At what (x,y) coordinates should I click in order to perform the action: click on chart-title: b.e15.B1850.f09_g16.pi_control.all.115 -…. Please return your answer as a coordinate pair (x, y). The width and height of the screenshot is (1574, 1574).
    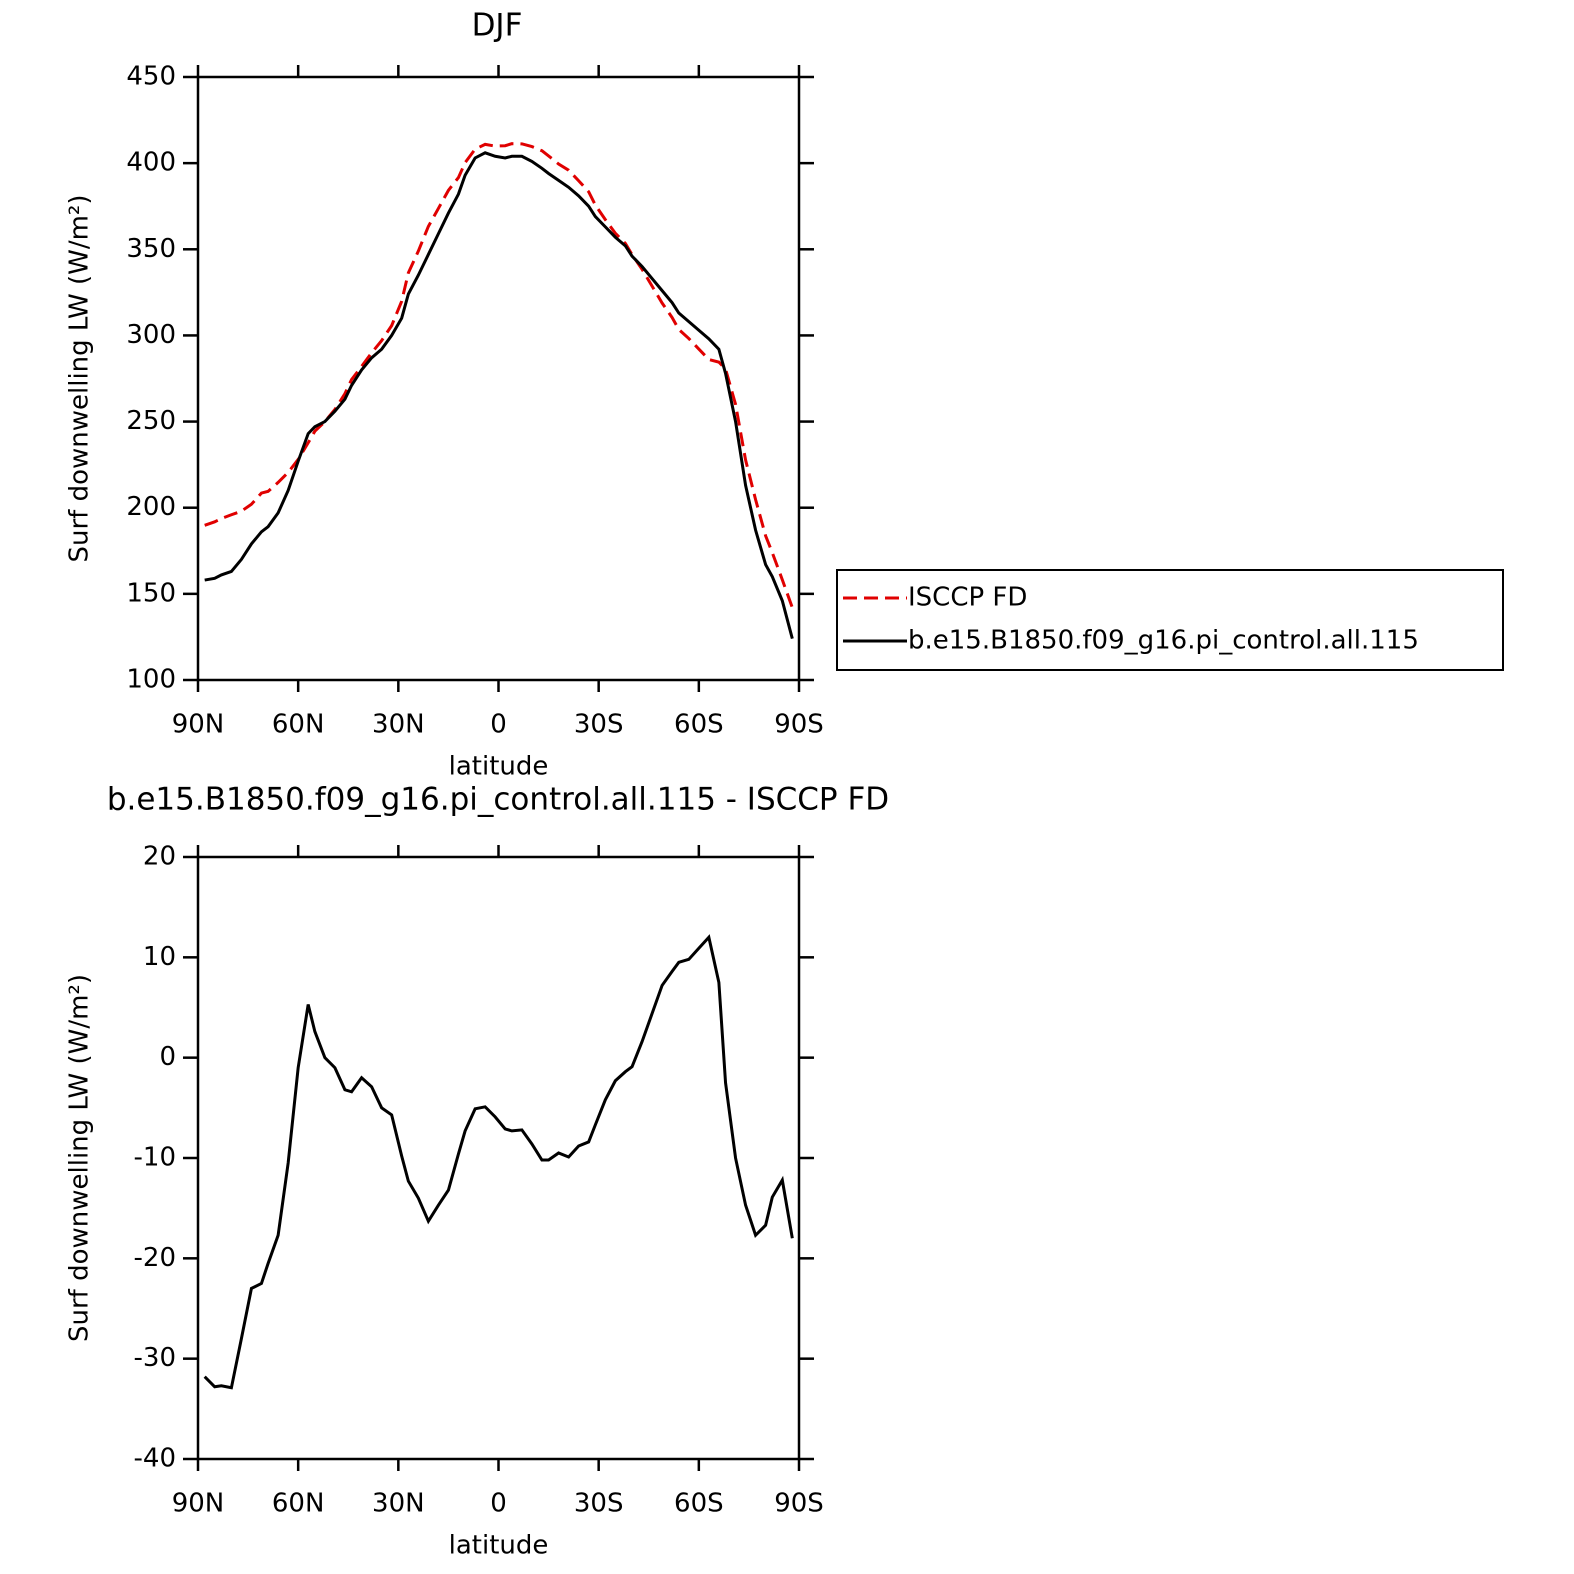
    Looking at the image, I should click on (498, 800).